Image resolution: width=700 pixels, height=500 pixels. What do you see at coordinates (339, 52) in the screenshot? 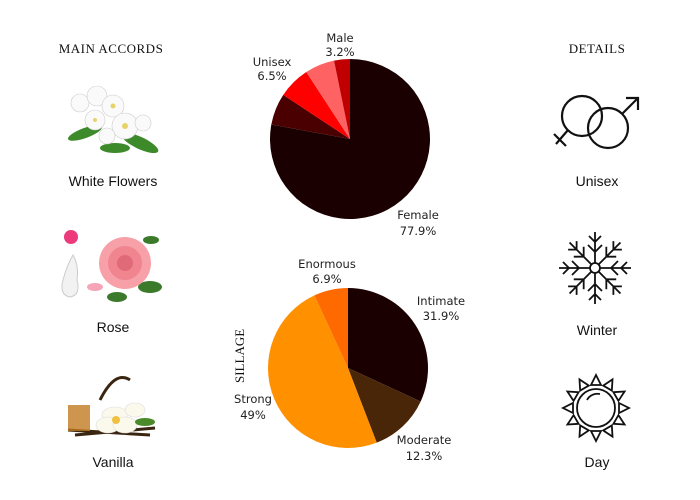
I see `pie-value-male: 3.2%` at bounding box center [339, 52].